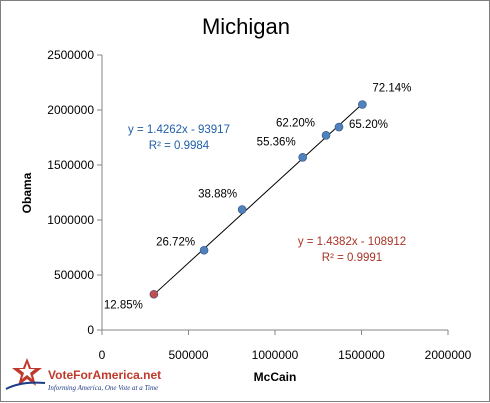 The height and width of the screenshot is (403, 490). What do you see at coordinates (179, 130) in the screenshot?
I see `blue-equation: y = 1.4262x - 93917` at bounding box center [179, 130].